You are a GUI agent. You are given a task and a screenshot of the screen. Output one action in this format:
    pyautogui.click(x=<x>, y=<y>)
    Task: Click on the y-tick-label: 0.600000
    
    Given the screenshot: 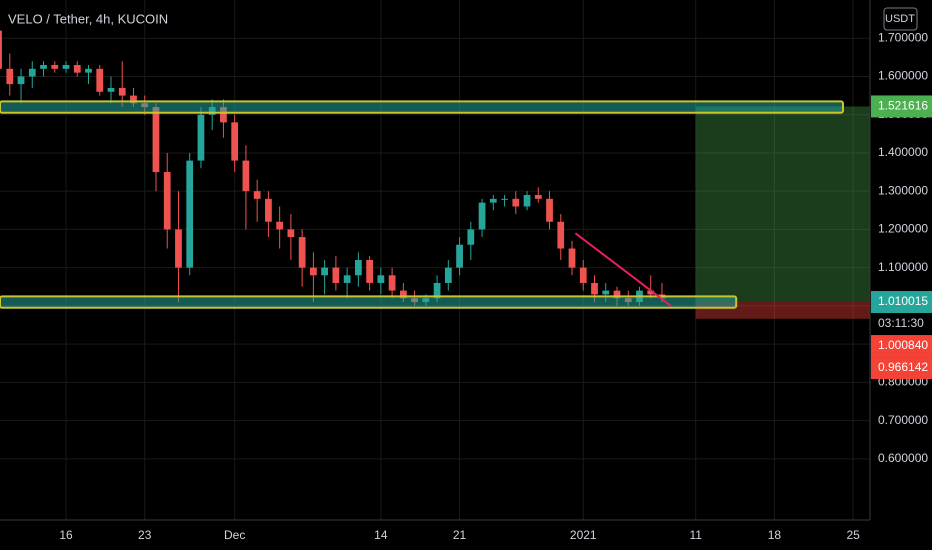 What is the action you would take?
    pyautogui.click(x=903, y=458)
    